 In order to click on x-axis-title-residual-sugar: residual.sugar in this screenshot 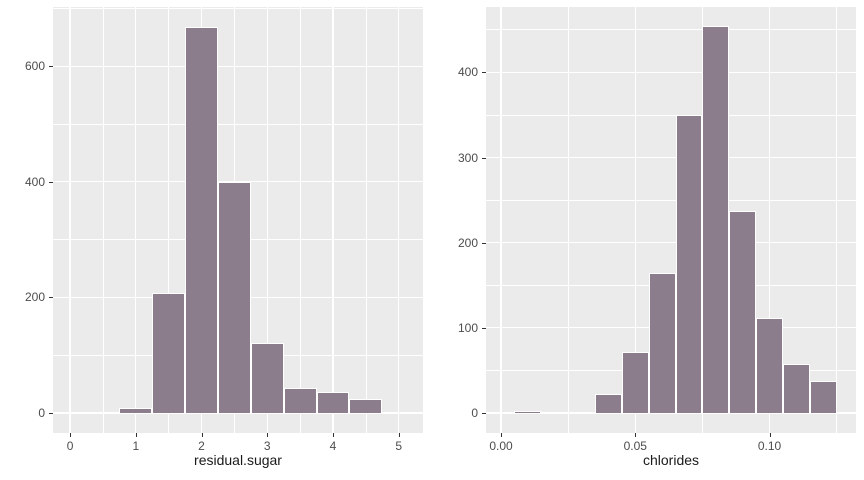, I will do `click(238, 460)`.